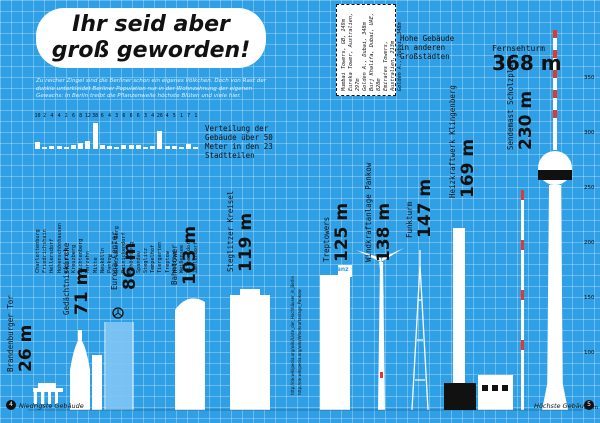 The image size is (600, 423). I want to click on building-height: 138 m, so click(384, 232).